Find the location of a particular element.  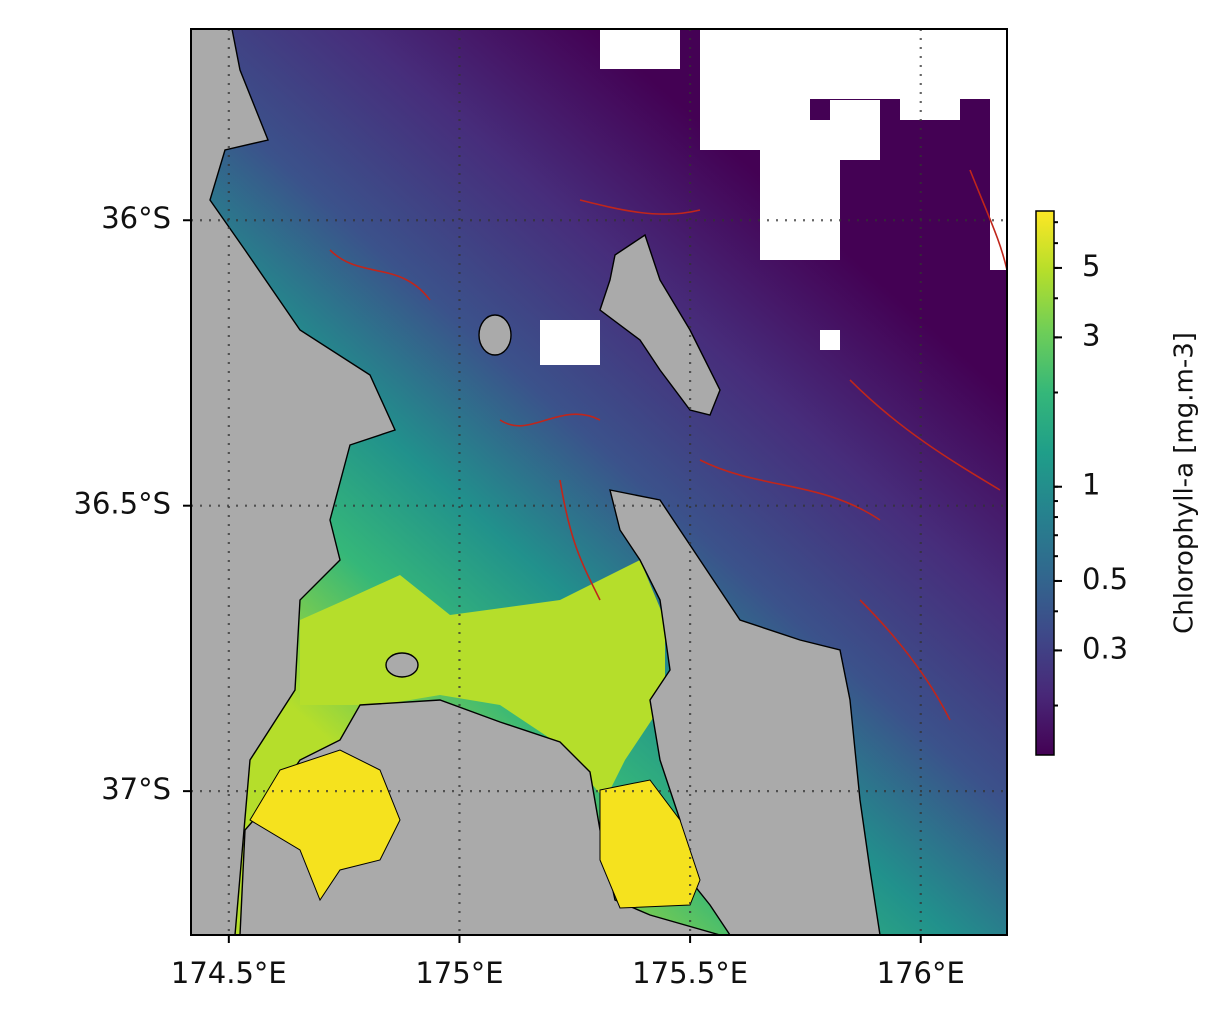

cloud-mask is located at coordinates (773, 197).